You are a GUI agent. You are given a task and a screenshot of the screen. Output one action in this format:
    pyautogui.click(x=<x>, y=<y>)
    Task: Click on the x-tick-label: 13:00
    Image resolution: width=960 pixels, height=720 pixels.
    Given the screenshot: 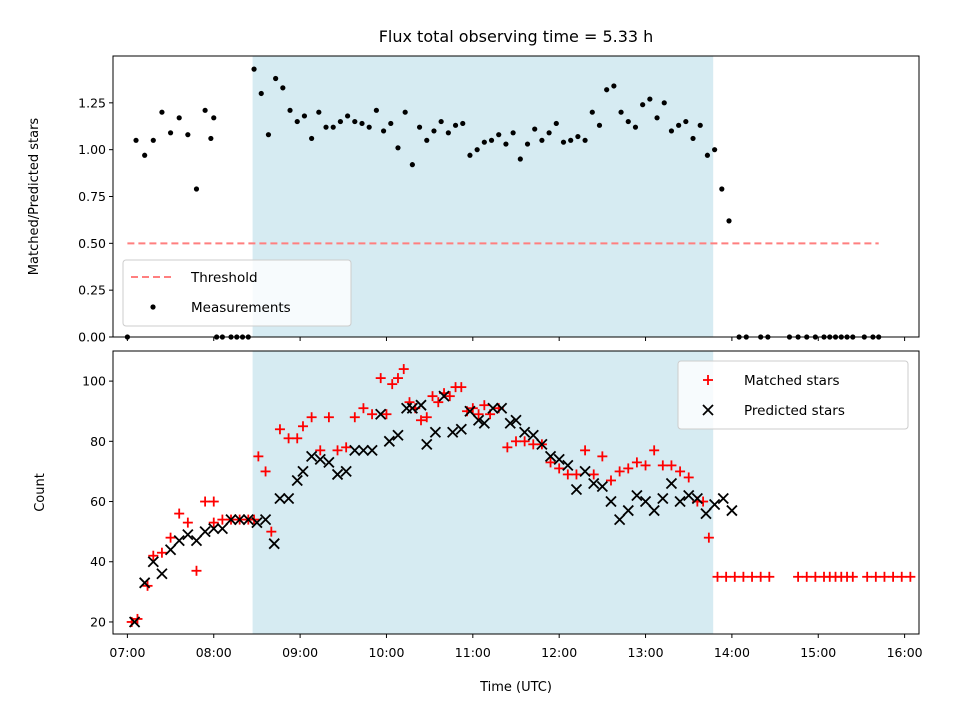 What is the action you would take?
    pyautogui.click(x=646, y=652)
    